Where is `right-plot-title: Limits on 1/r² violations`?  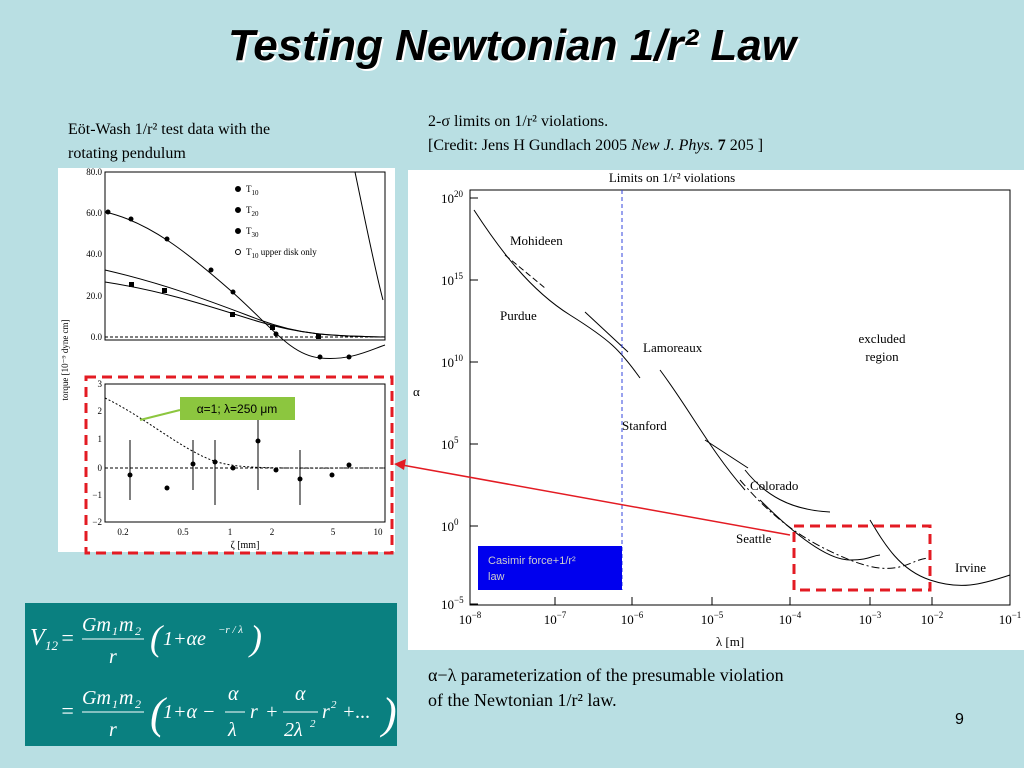 right-plot-title: Limits on 1/r² violations is located at coordinates (672, 177).